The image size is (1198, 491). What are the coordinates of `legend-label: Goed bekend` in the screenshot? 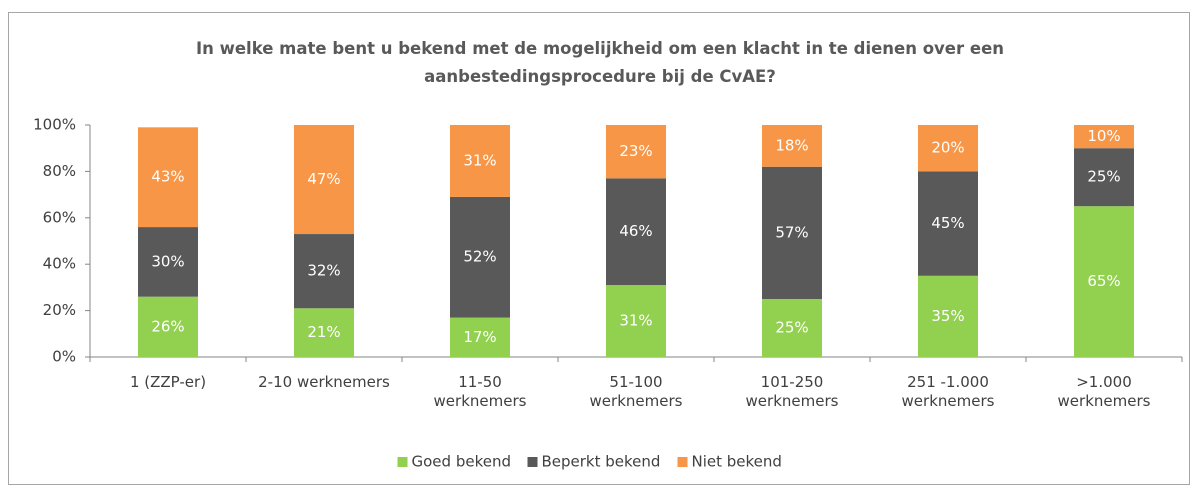 It's located at (461, 462).